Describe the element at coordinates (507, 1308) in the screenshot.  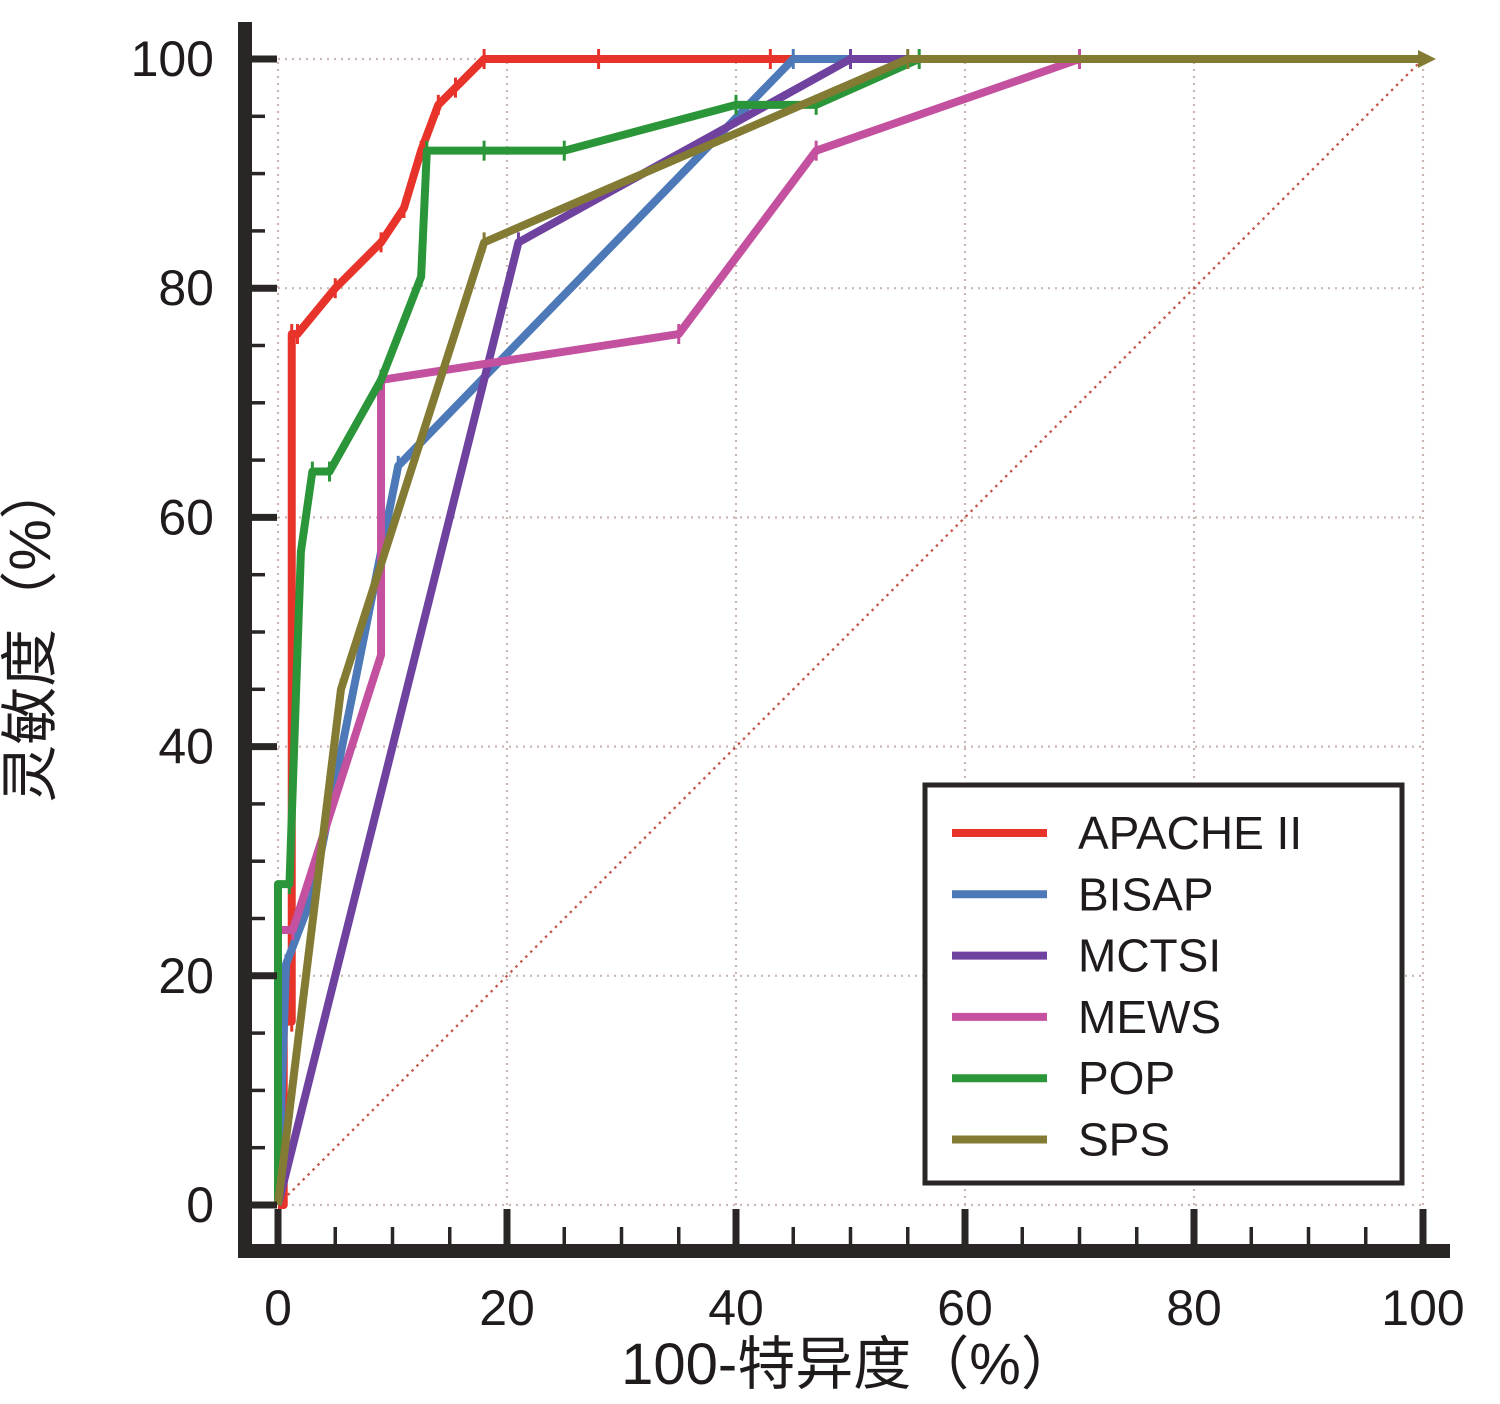
I see `x-tick-label-20: 20` at that location.